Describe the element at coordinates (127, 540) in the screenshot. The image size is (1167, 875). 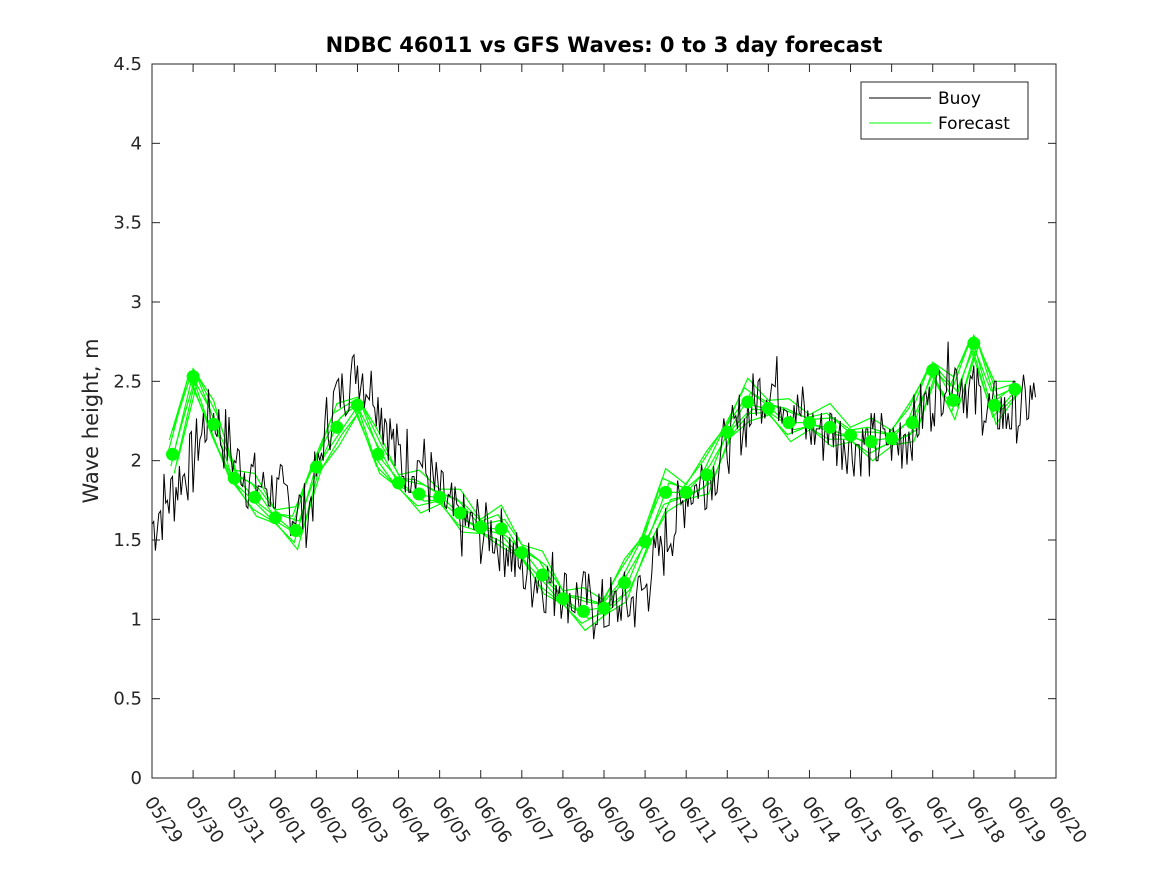
I see `y-tick-label: 1.5` at that location.